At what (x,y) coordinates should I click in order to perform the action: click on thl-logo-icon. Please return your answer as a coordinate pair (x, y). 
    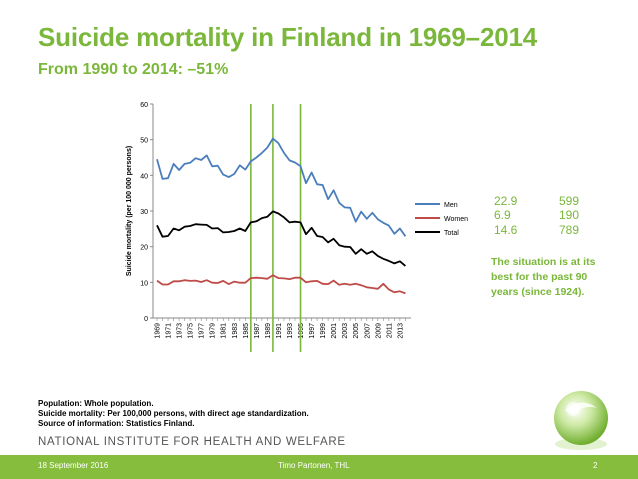
    Looking at the image, I should click on (581, 420).